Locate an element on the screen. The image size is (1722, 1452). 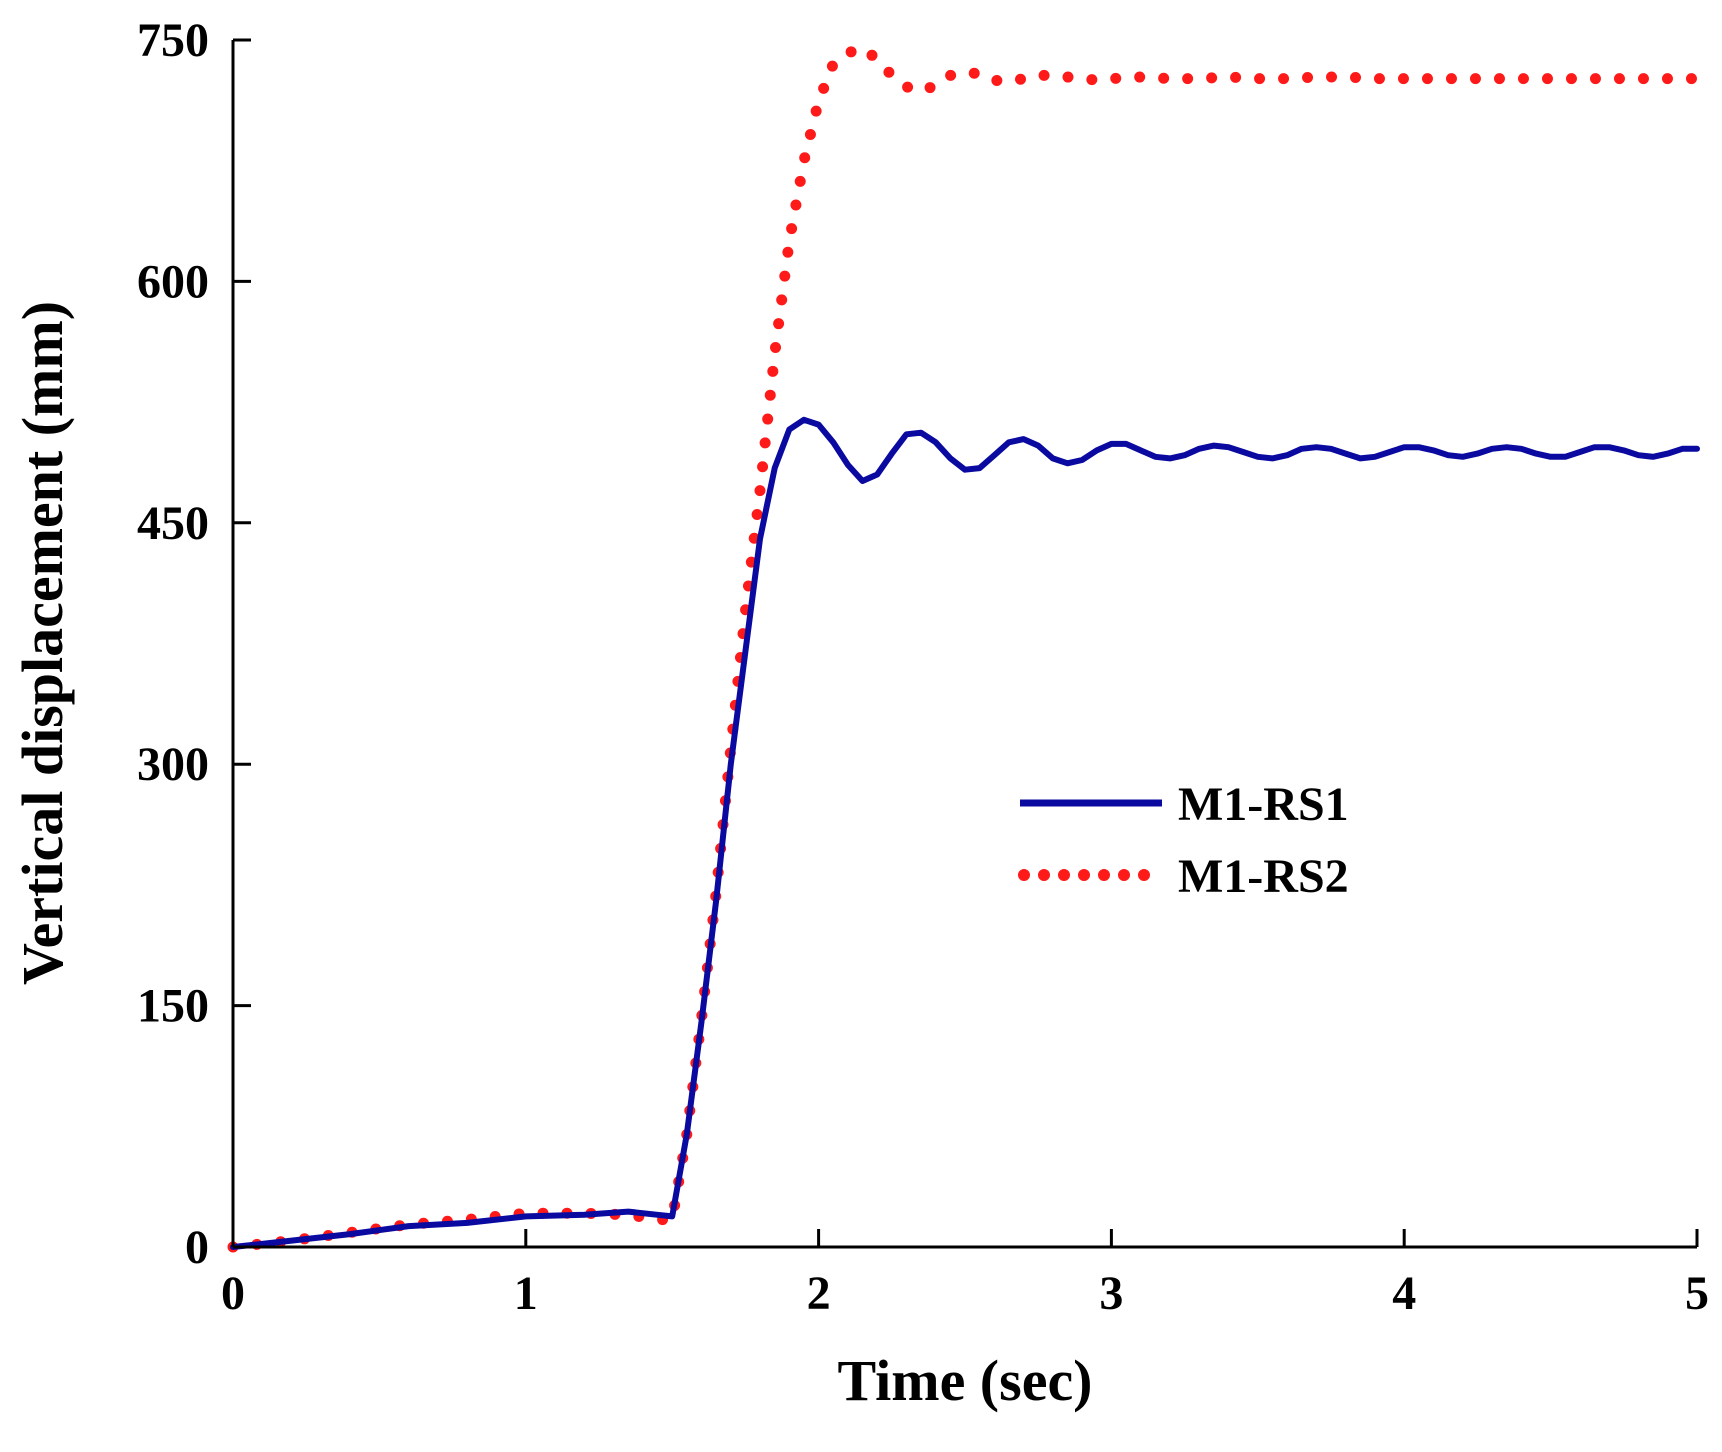
x-tick-label: 3 is located at coordinates (1111, 1293).